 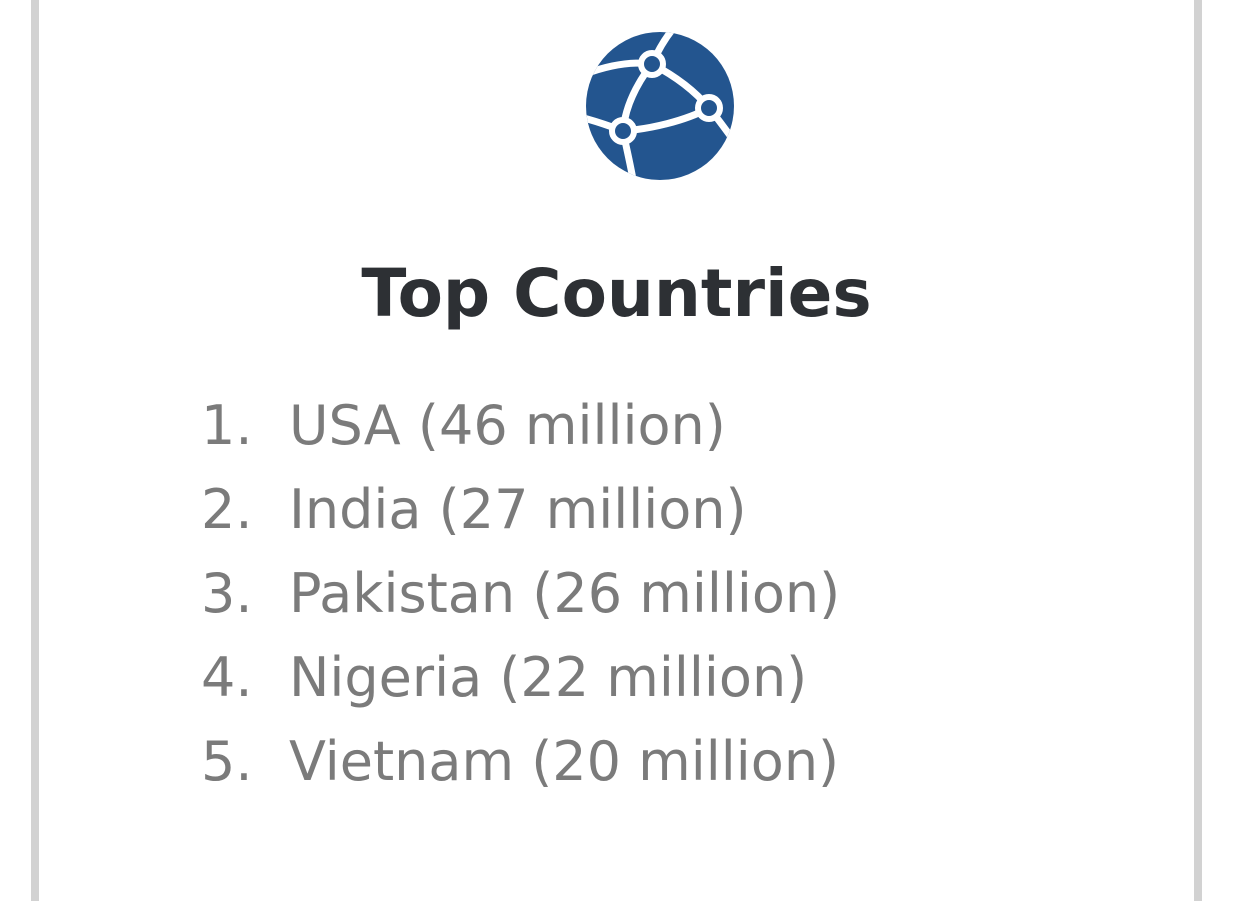 What do you see at coordinates (507, 425) in the screenshot?
I see `item-text: USA (46 million)` at bounding box center [507, 425].